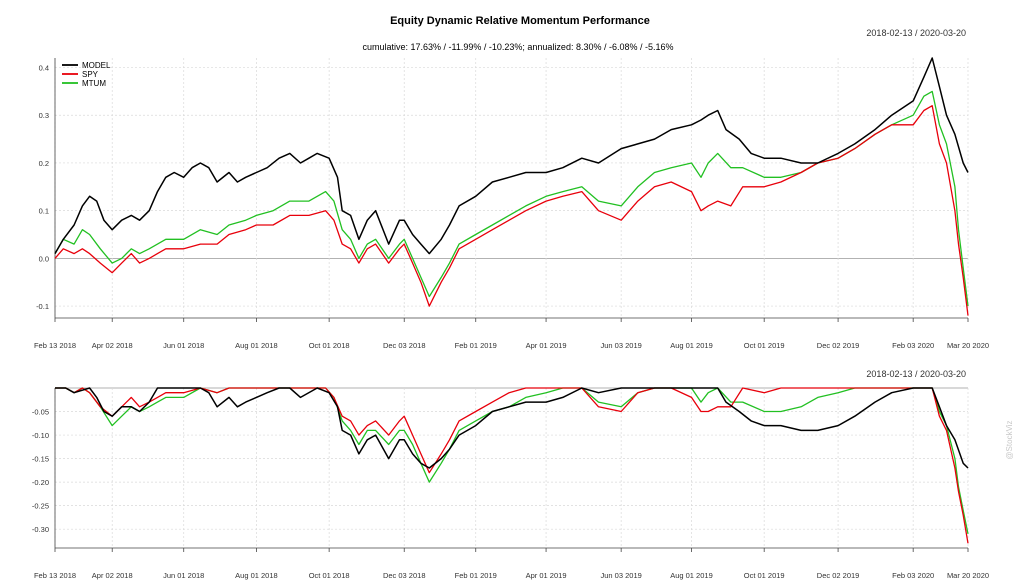  Describe the element at coordinates (44, 68) in the screenshot. I see `y-tick-label: 0.4` at that location.